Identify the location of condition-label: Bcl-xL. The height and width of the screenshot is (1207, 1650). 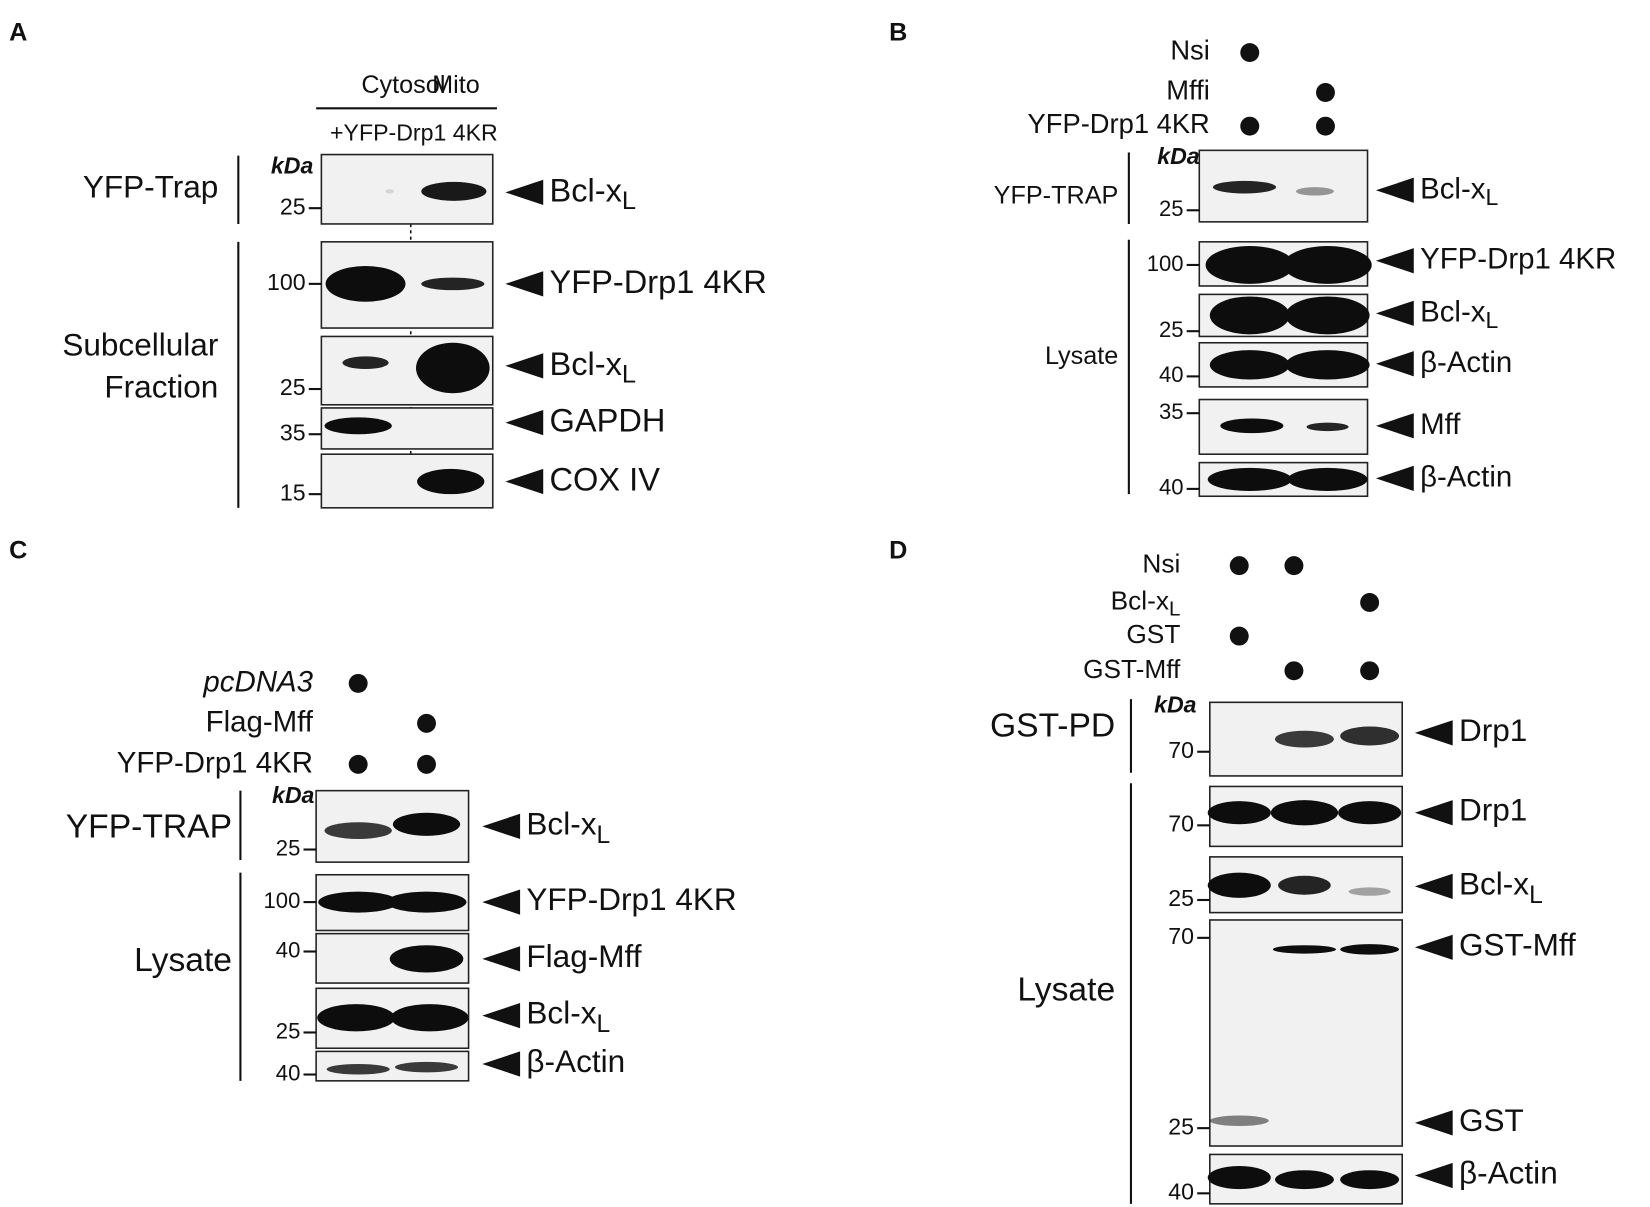
(1146, 602).